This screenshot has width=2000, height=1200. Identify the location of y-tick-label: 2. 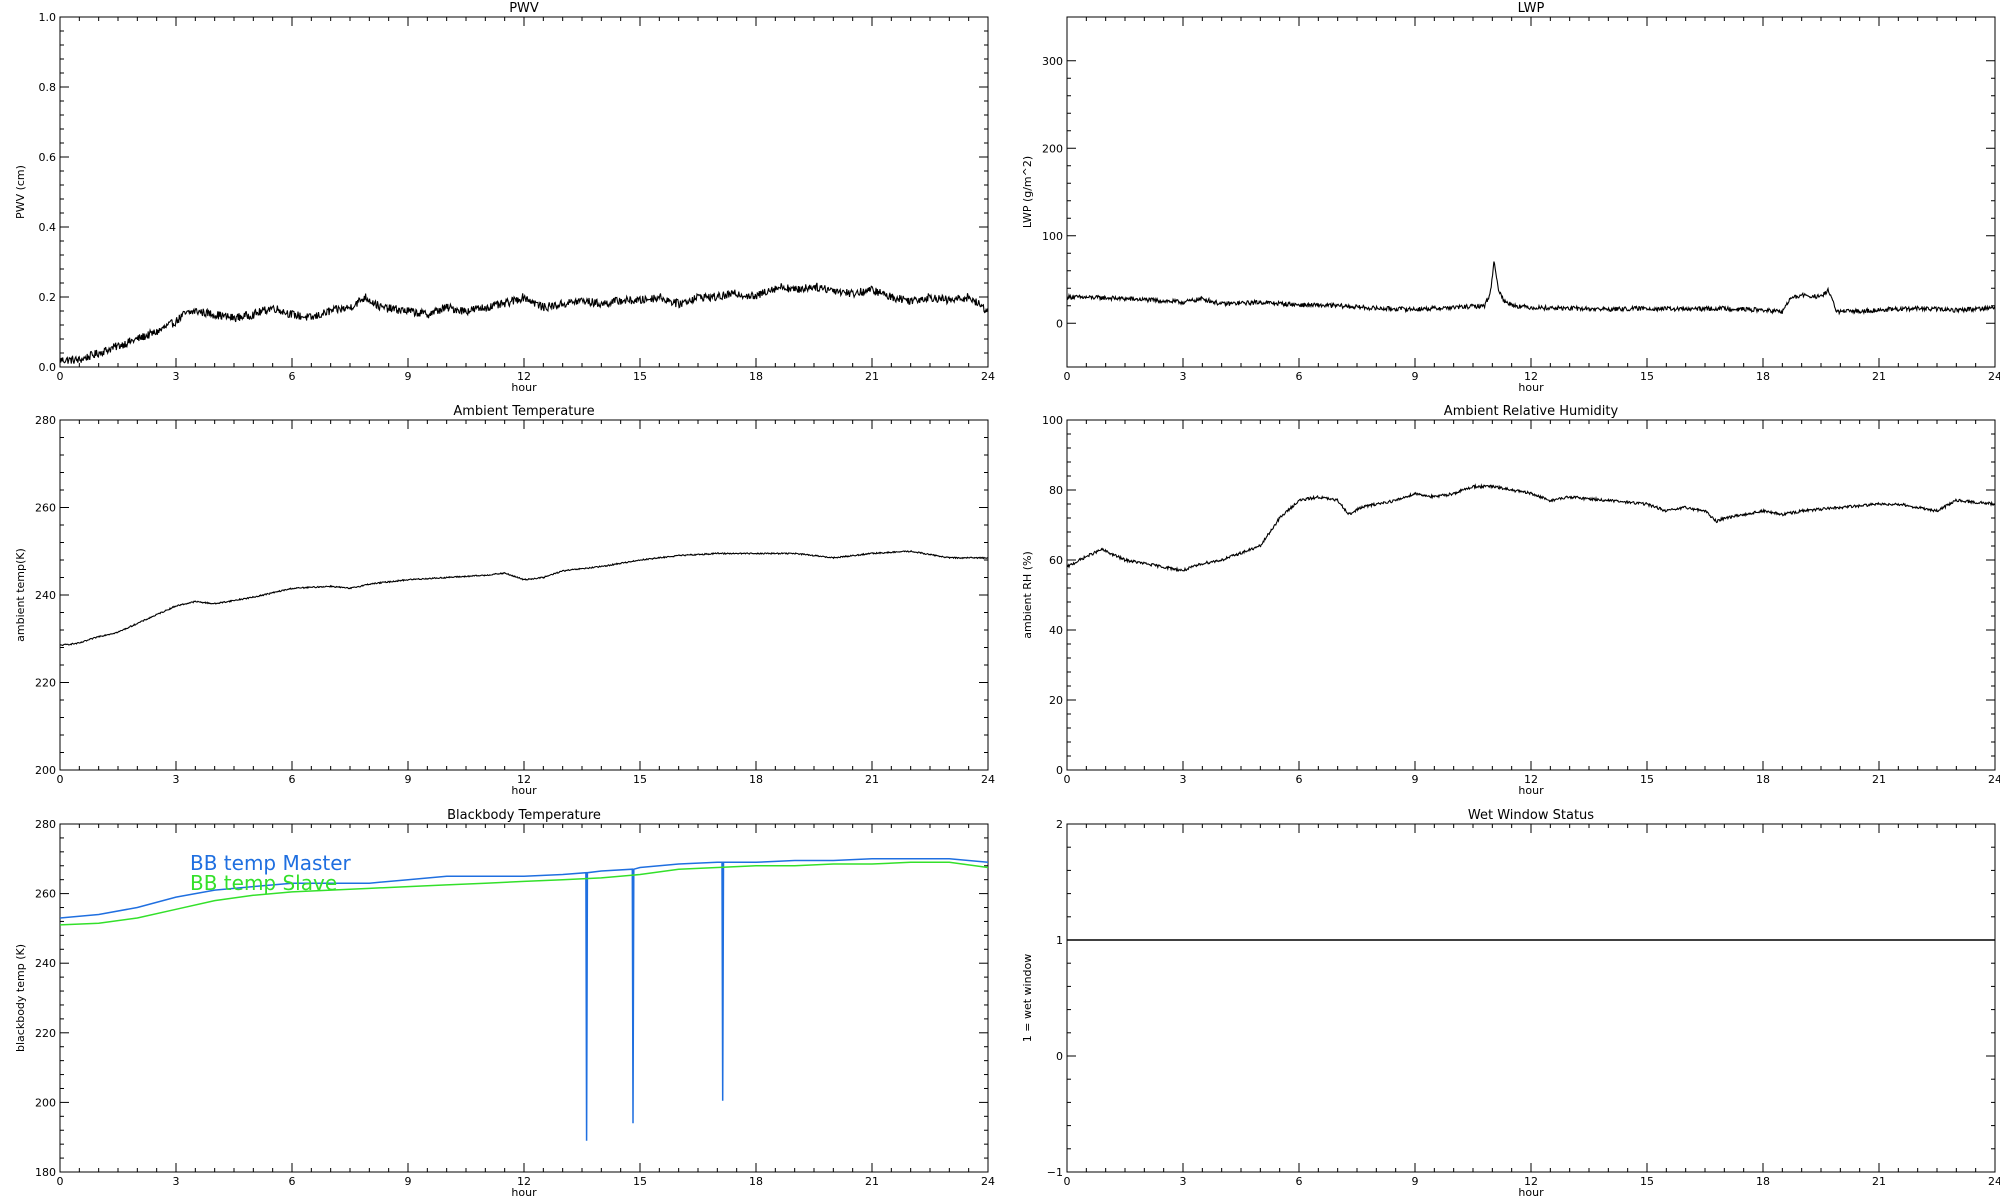
(1059, 824).